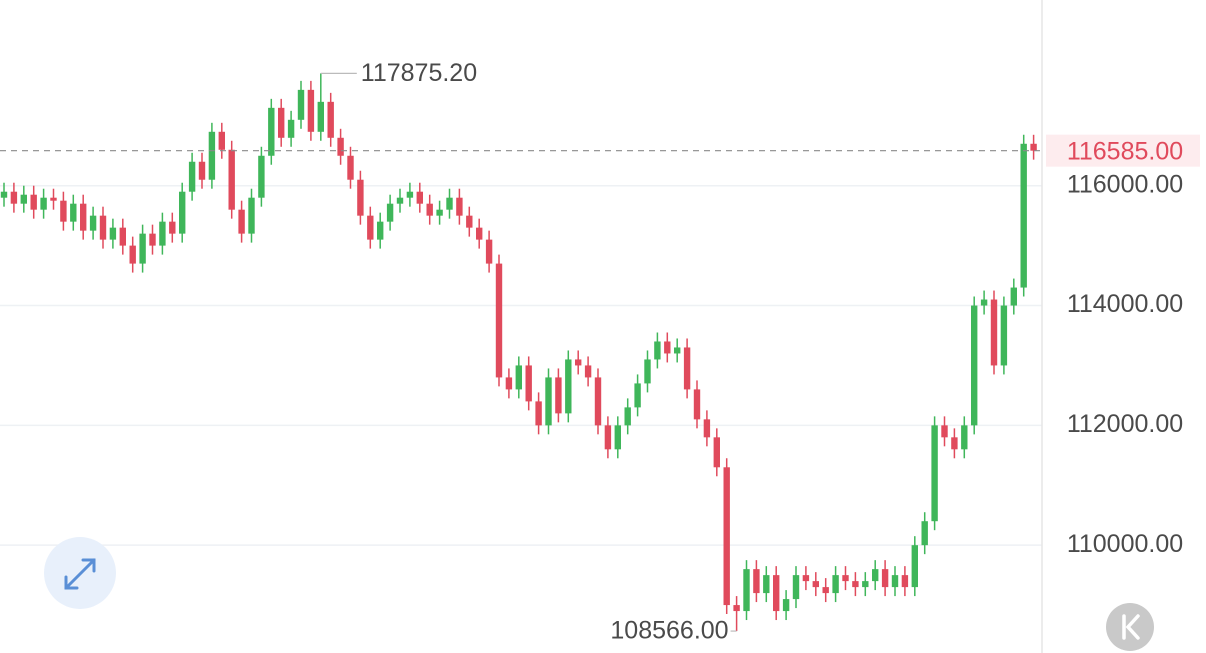  What do you see at coordinates (1125, 424) in the screenshot?
I see `y-tick-label: 112000.00` at bounding box center [1125, 424].